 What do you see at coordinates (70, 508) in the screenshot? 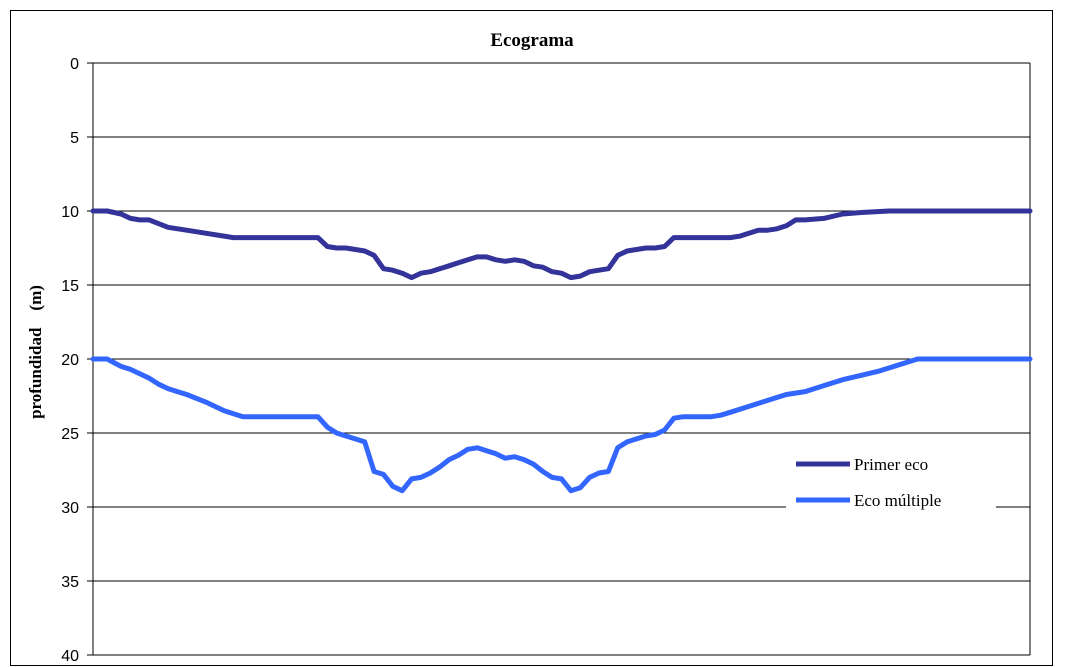
I see `y-tick-label: 30` at bounding box center [70, 508].